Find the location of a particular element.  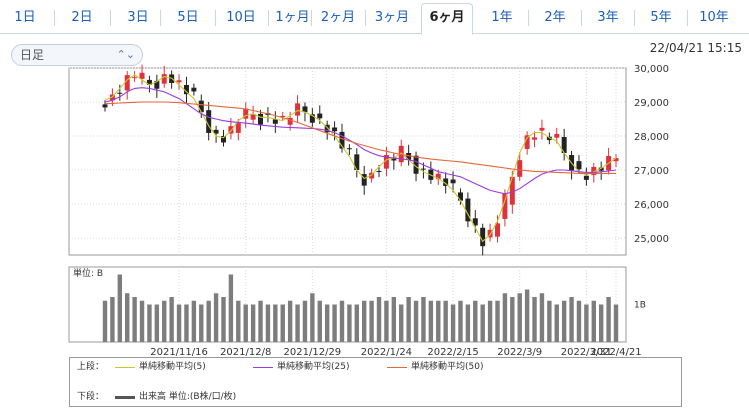

xtick-label: 2022/4/21 is located at coordinates (615, 352).